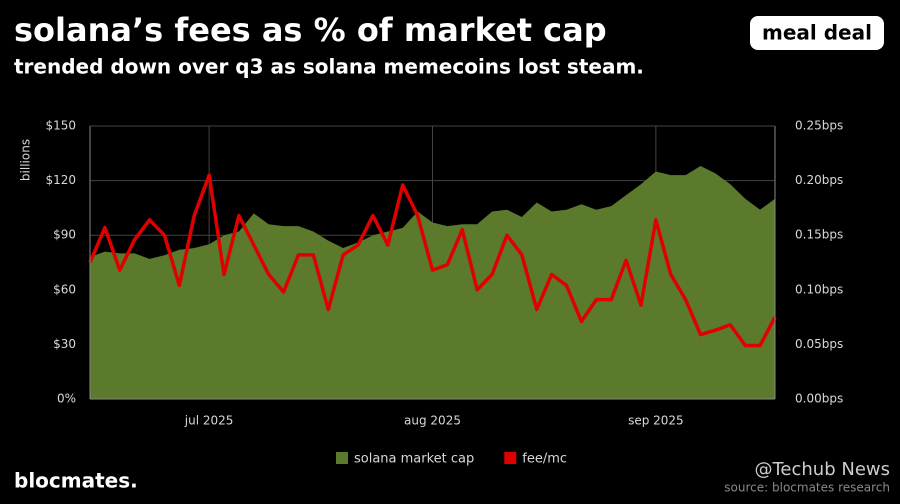 Image resolution: width=900 pixels, height=504 pixels. Describe the element at coordinates (819, 180) in the screenshot. I see `y2-tick-label: 0.20bps` at that location.